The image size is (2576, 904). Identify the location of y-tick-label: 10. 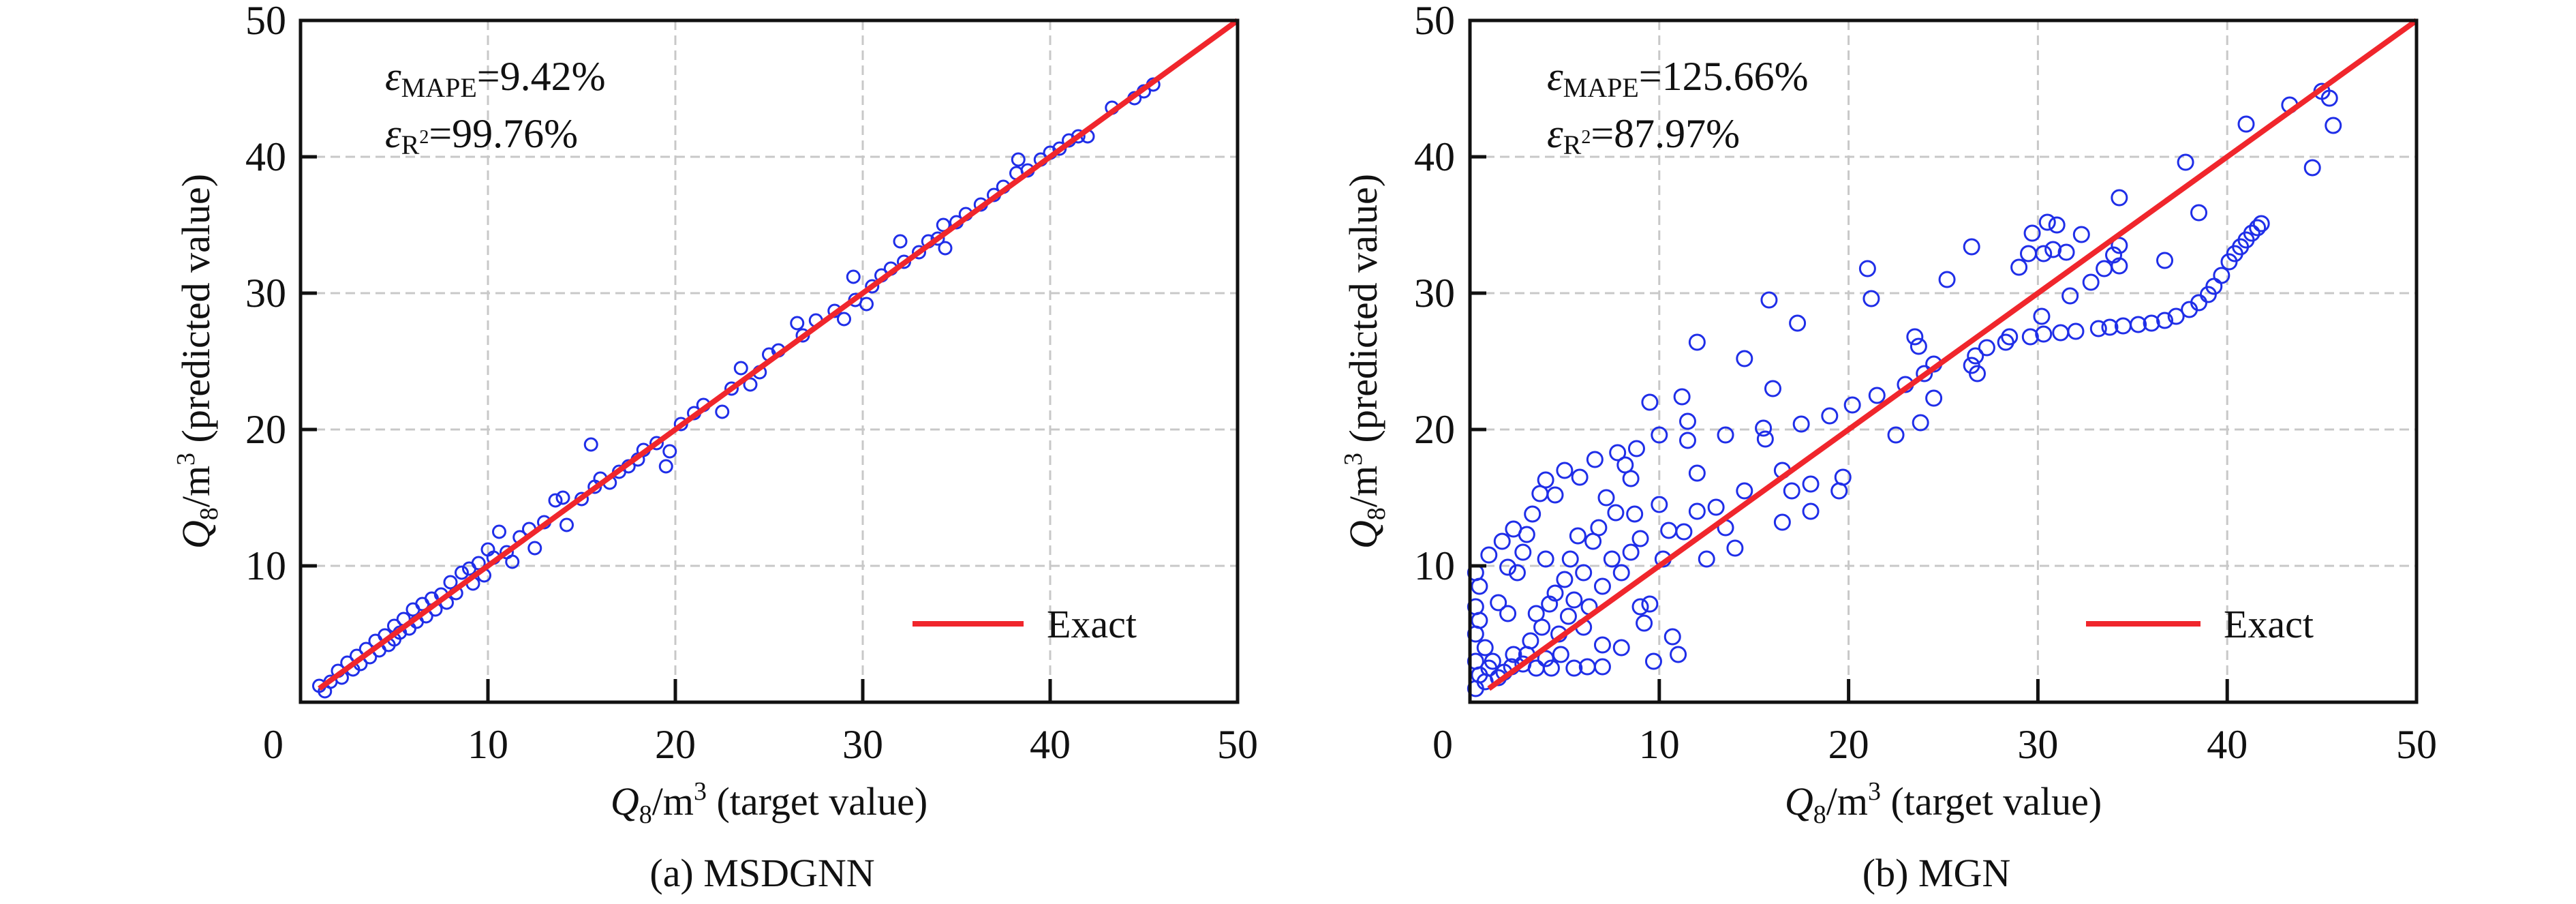
(265, 565).